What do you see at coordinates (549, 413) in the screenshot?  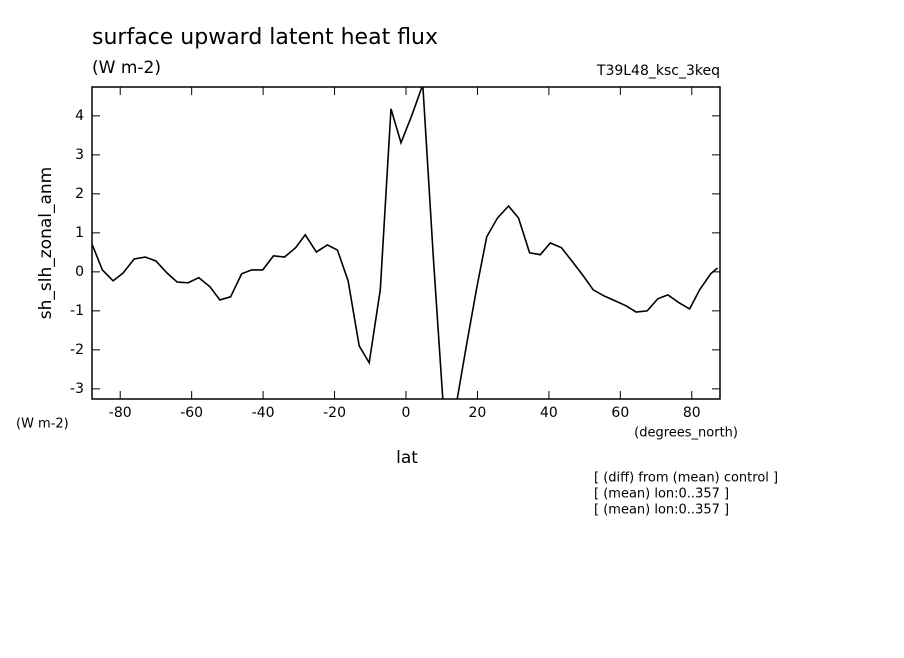 I see `x-tick-label: 40` at bounding box center [549, 413].